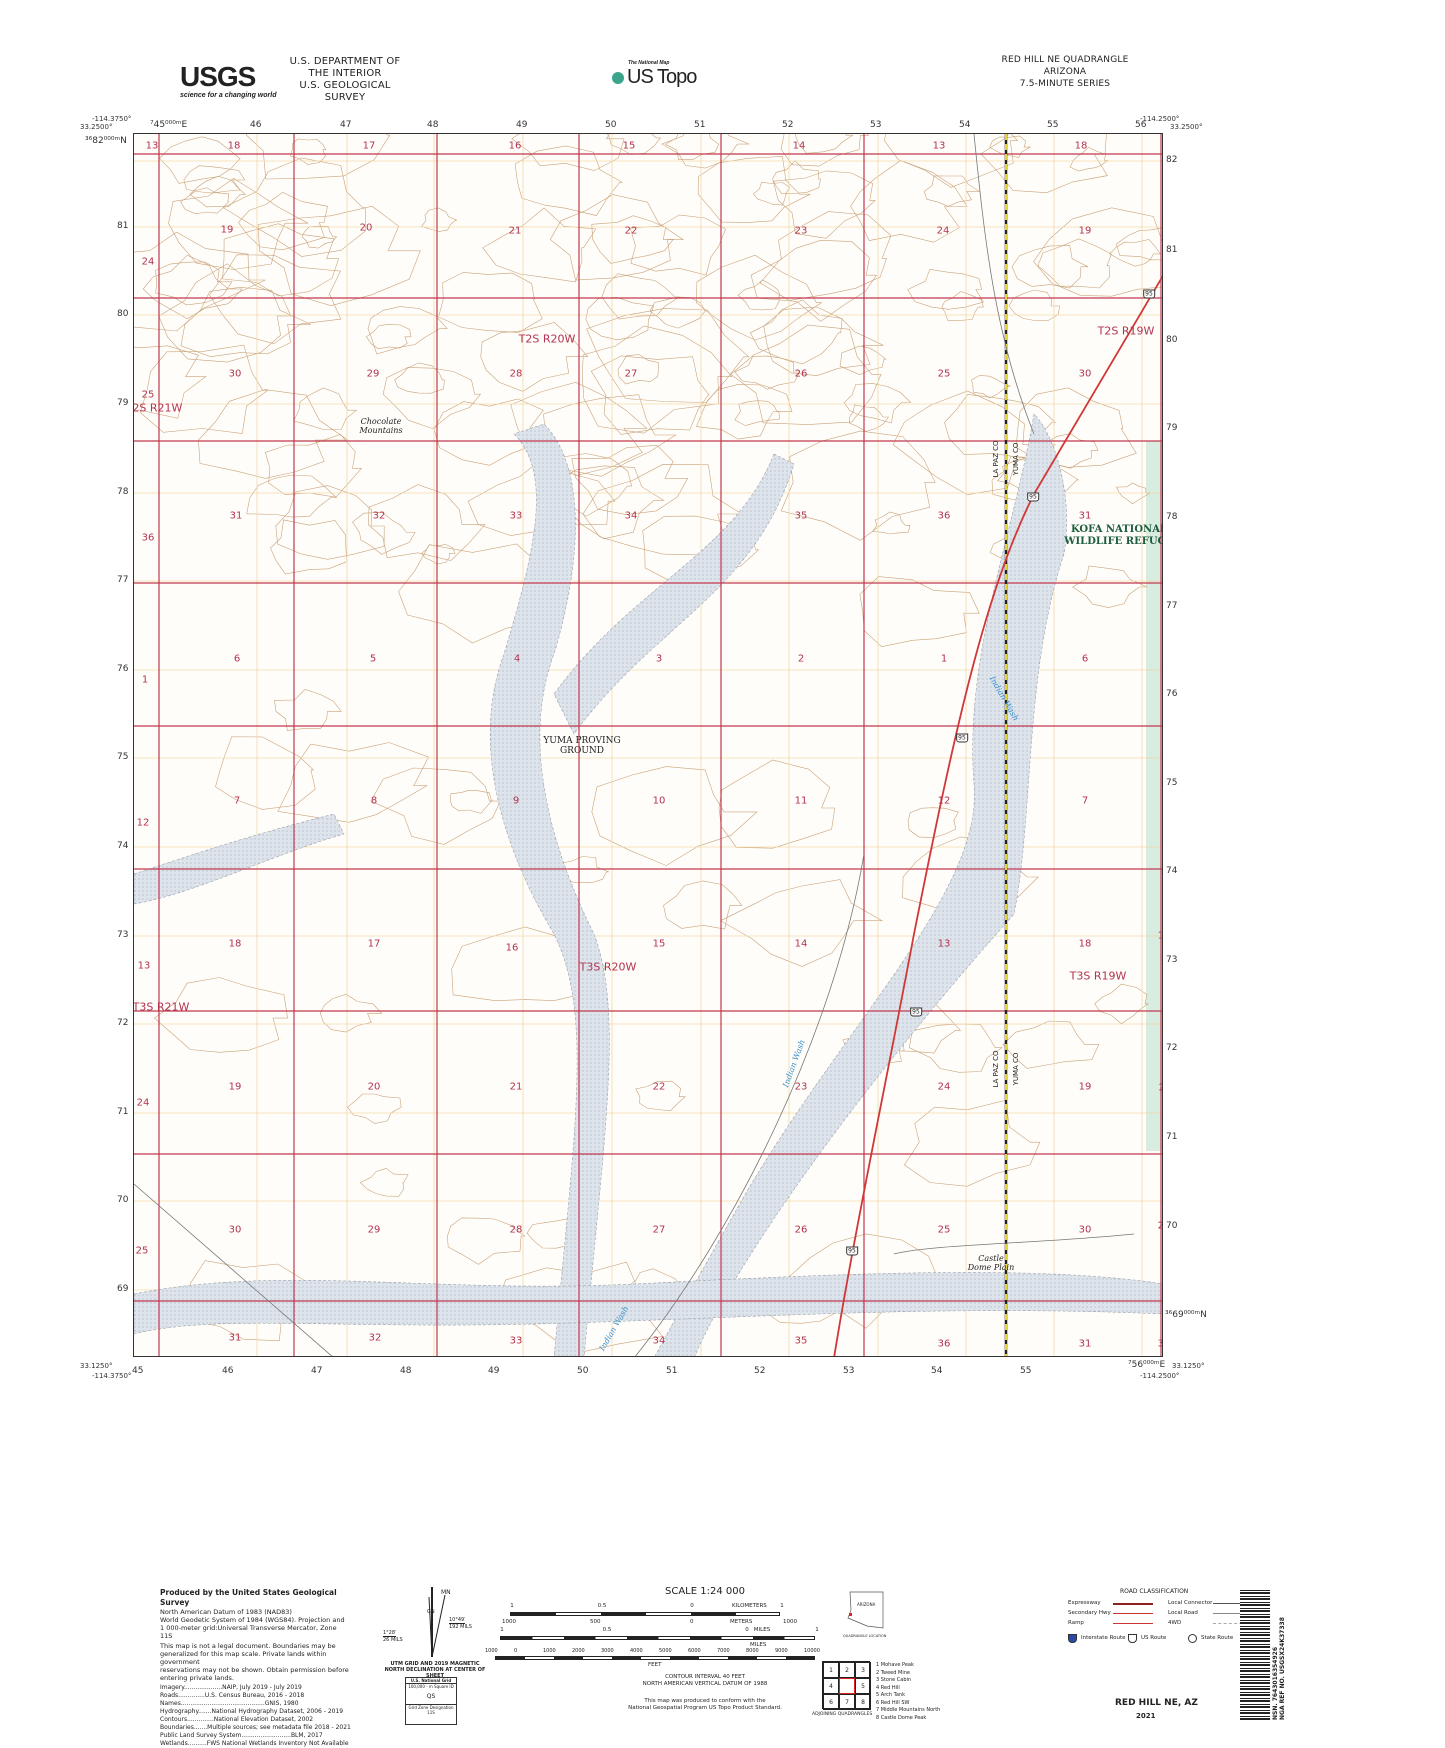  What do you see at coordinates (817, 1630) in the screenshot?
I see `scale-label: 1` at bounding box center [817, 1630].